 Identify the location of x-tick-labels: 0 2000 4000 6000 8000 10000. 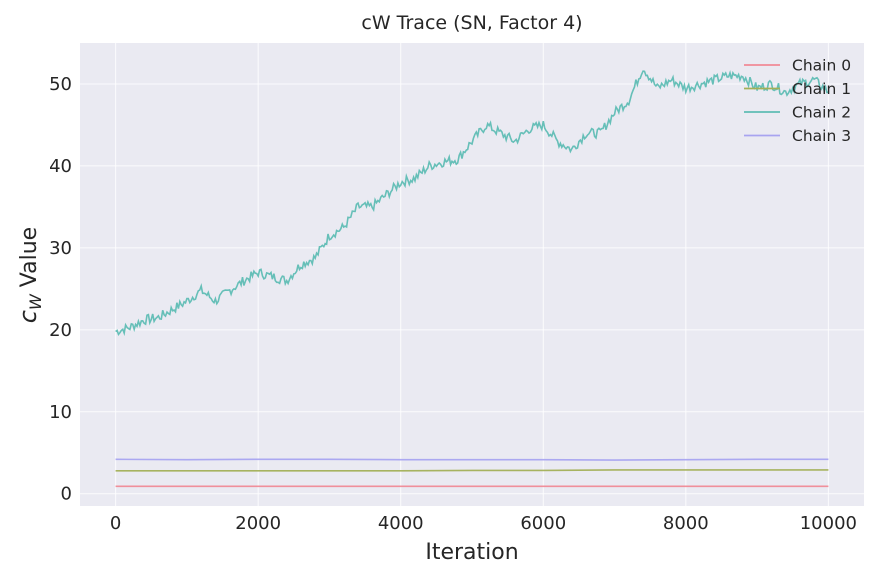
(483, 523).